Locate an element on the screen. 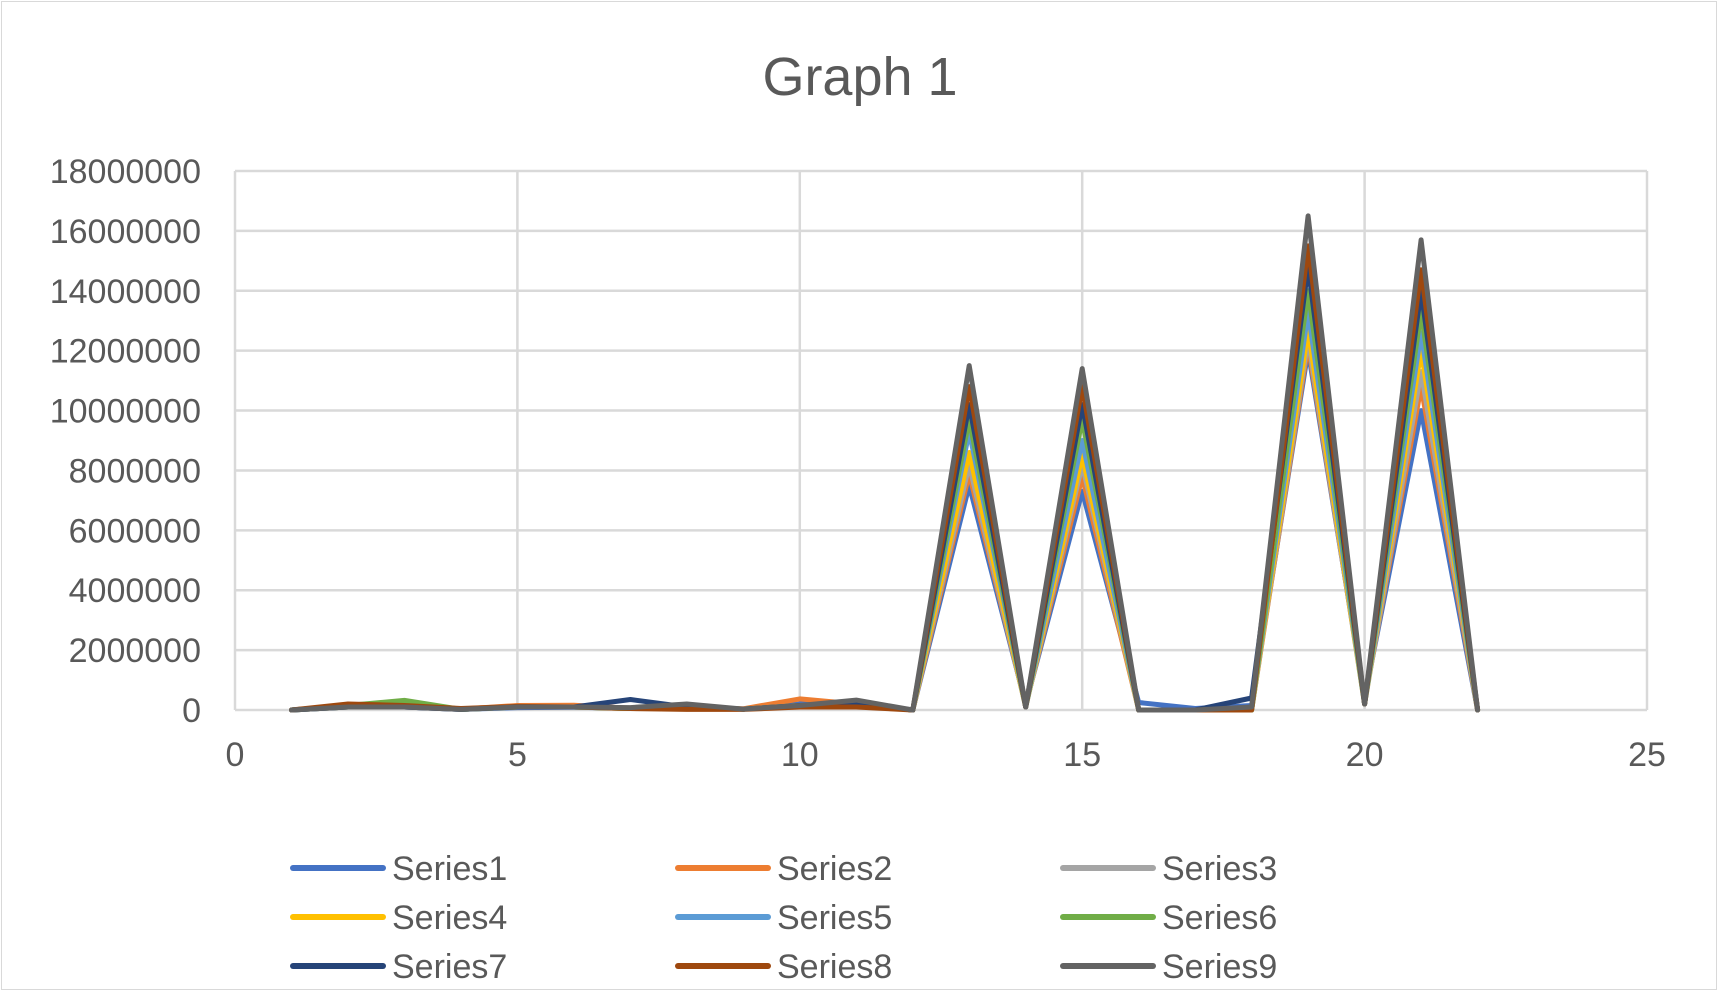  x-tick-label: 15 is located at coordinates (1082, 755).